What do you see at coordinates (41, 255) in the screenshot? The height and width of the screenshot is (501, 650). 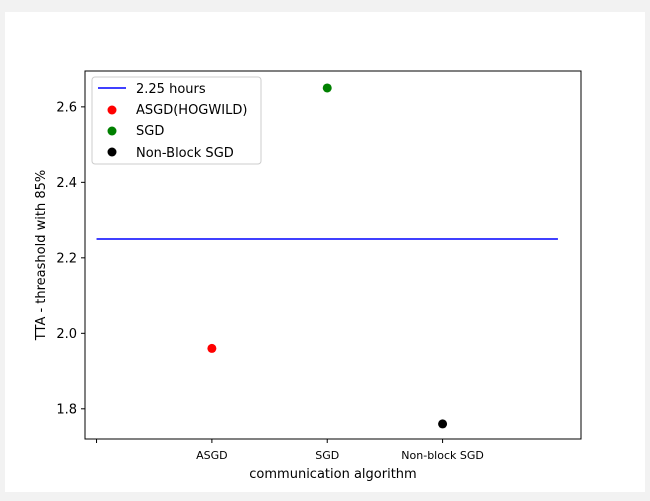 I see `y-axis-label: TTA - threashold with 85%` at bounding box center [41, 255].